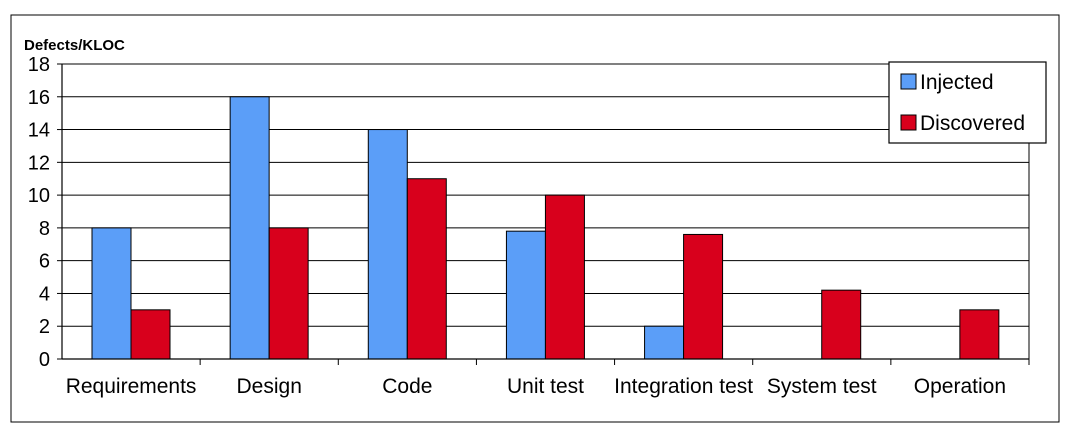  What do you see at coordinates (39, 131) in the screenshot?
I see `y-tick-label-14: 14` at bounding box center [39, 131].